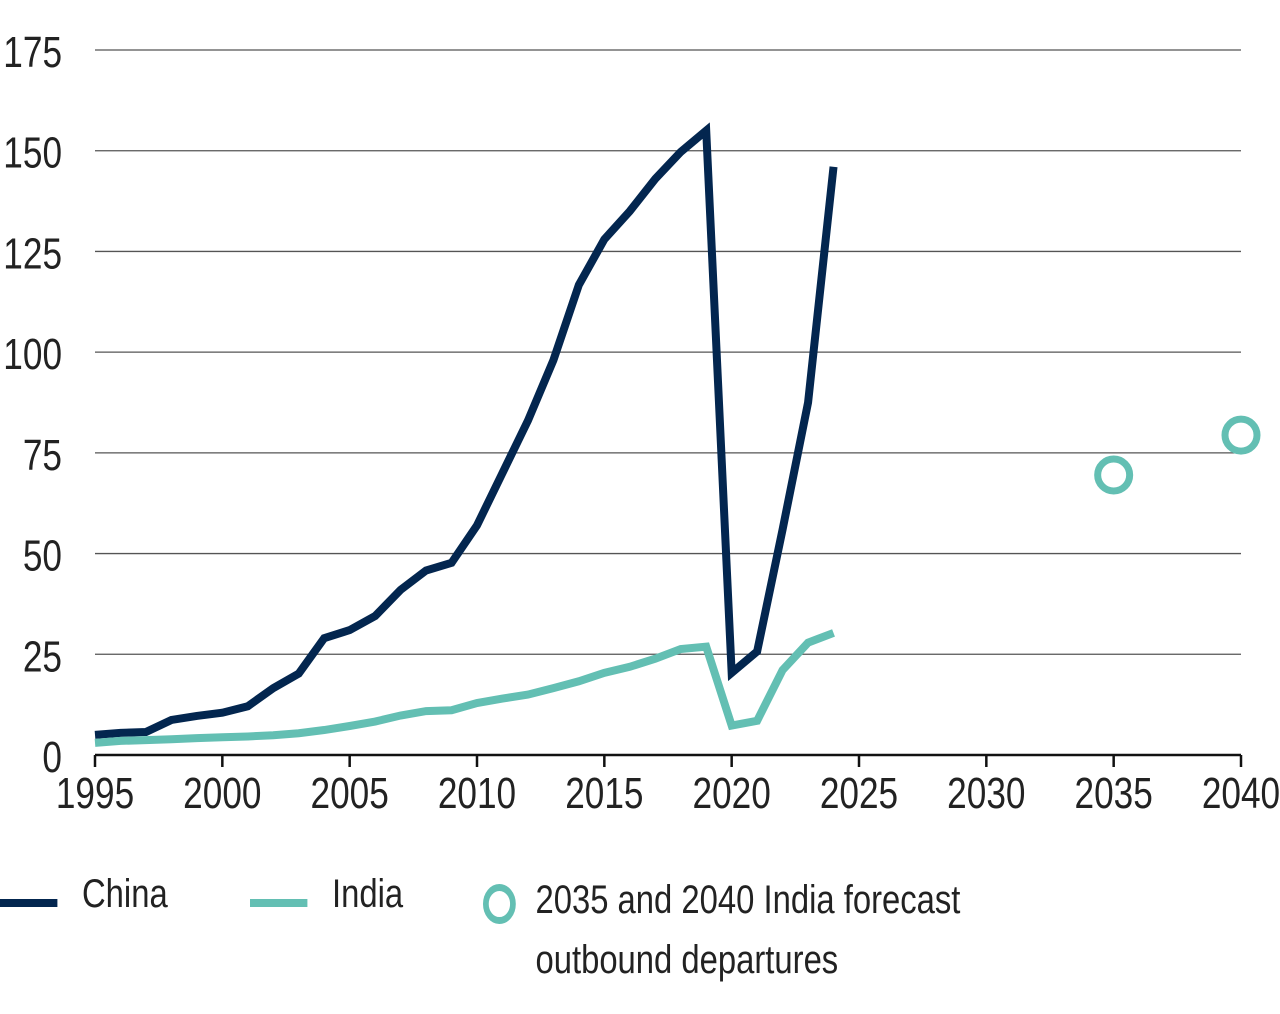 Image resolution: width=1280 pixels, height=1014 pixels. Describe the element at coordinates (464, 688) in the screenshot. I see `series-line-india` at that location.